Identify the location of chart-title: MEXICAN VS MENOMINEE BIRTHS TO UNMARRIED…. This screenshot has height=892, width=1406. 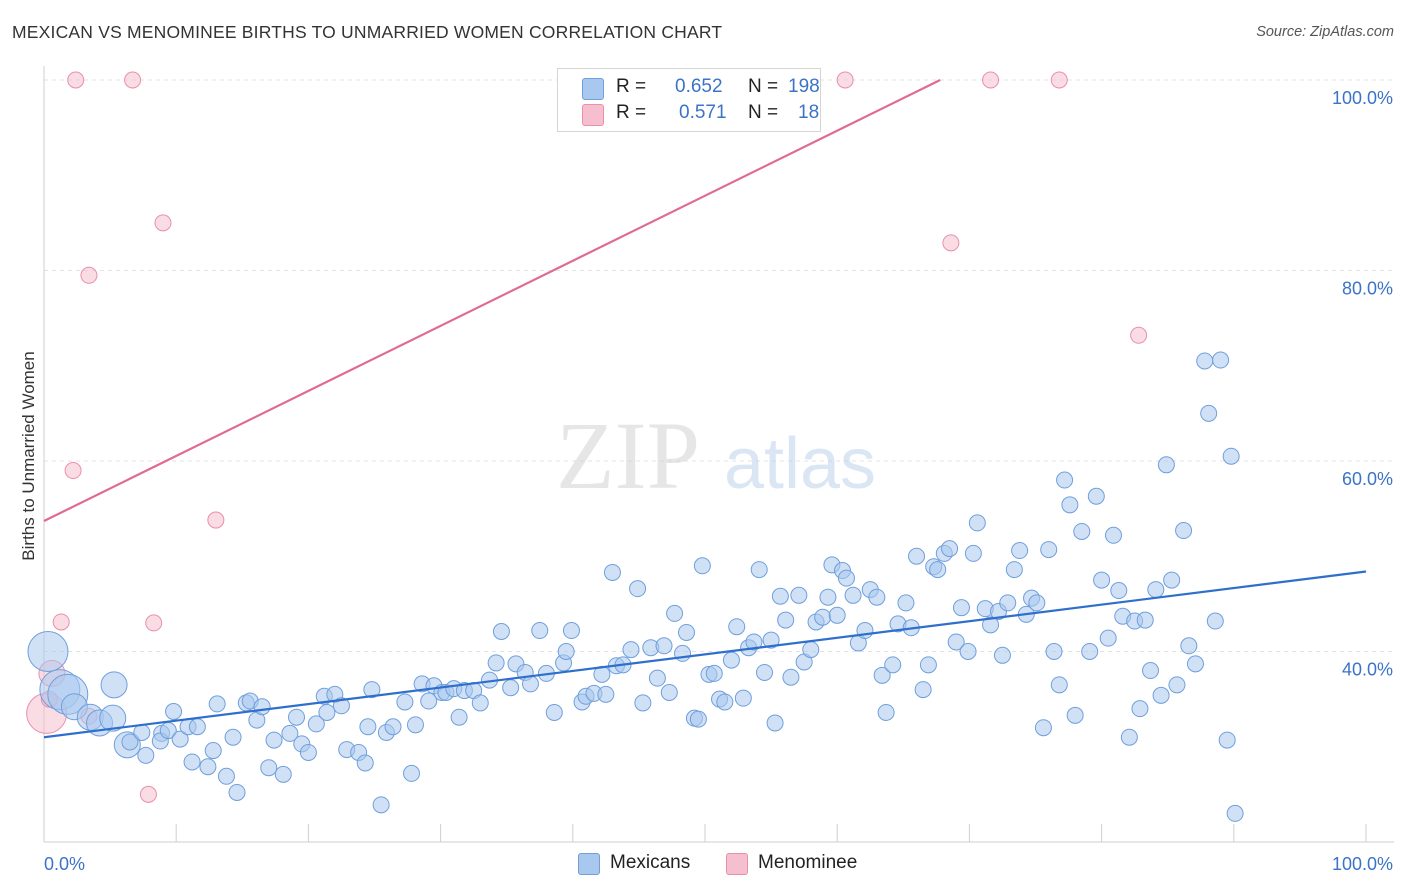
(367, 32).